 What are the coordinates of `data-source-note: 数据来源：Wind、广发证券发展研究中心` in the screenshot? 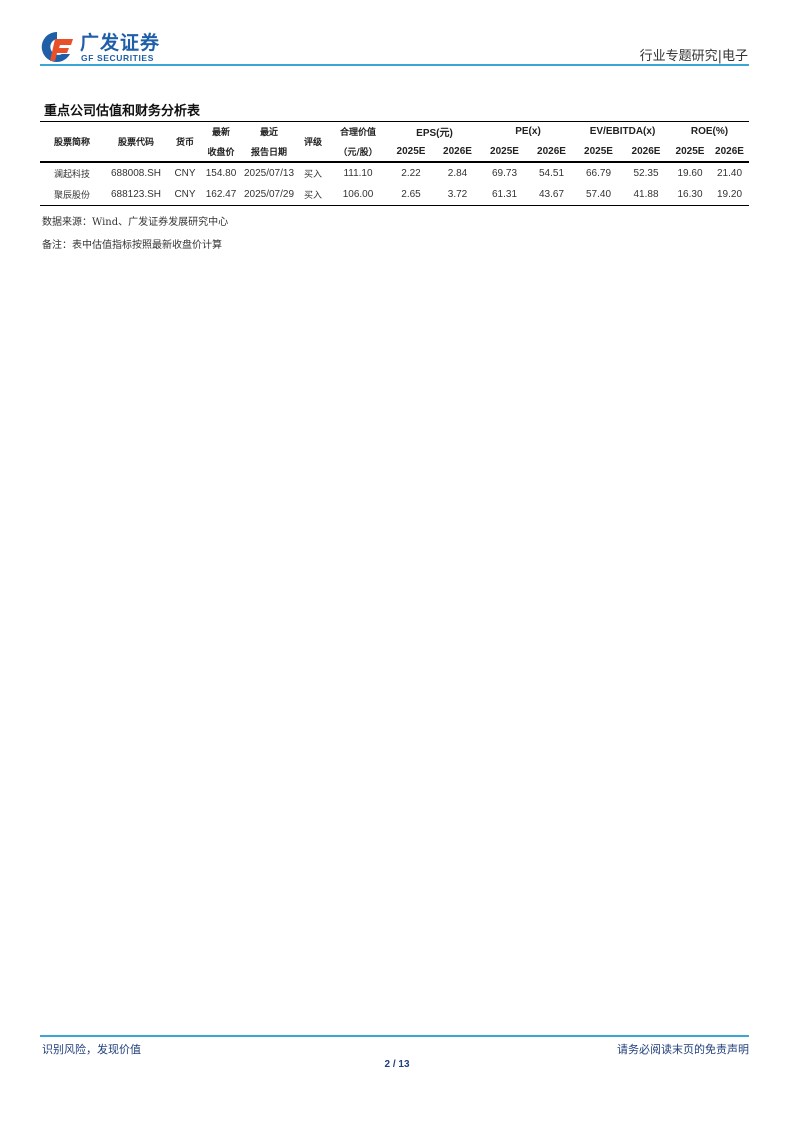 It's located at (135, 222).